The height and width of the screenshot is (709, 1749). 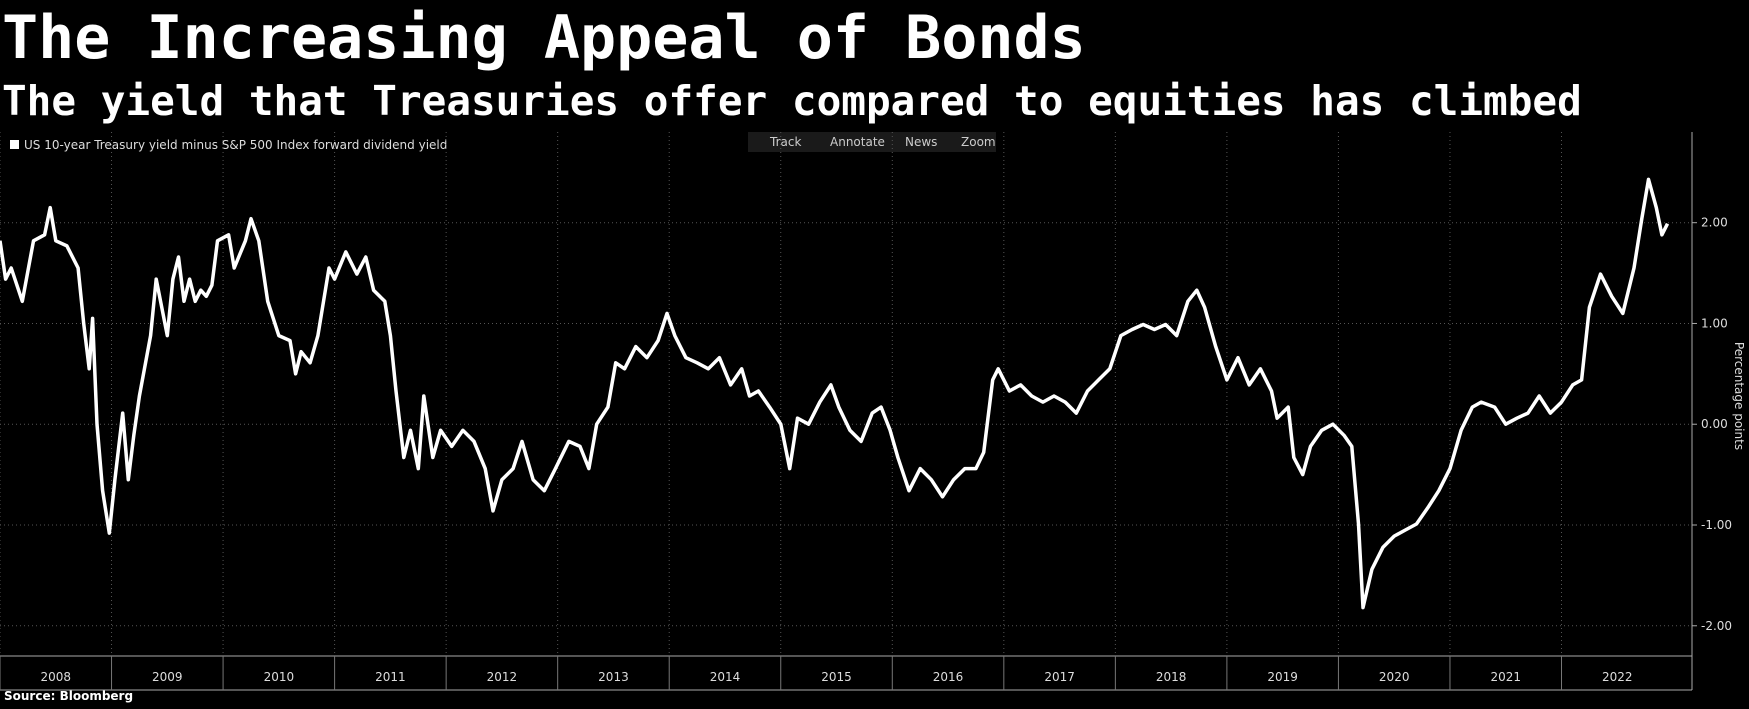 I want to click on x-tick-label: 2016, so click(x=948, y=677).